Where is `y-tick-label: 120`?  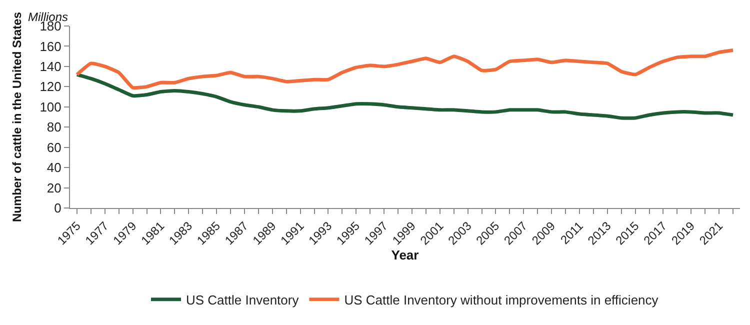 y-tick-label: 120 is located at coordinates (51, 86).